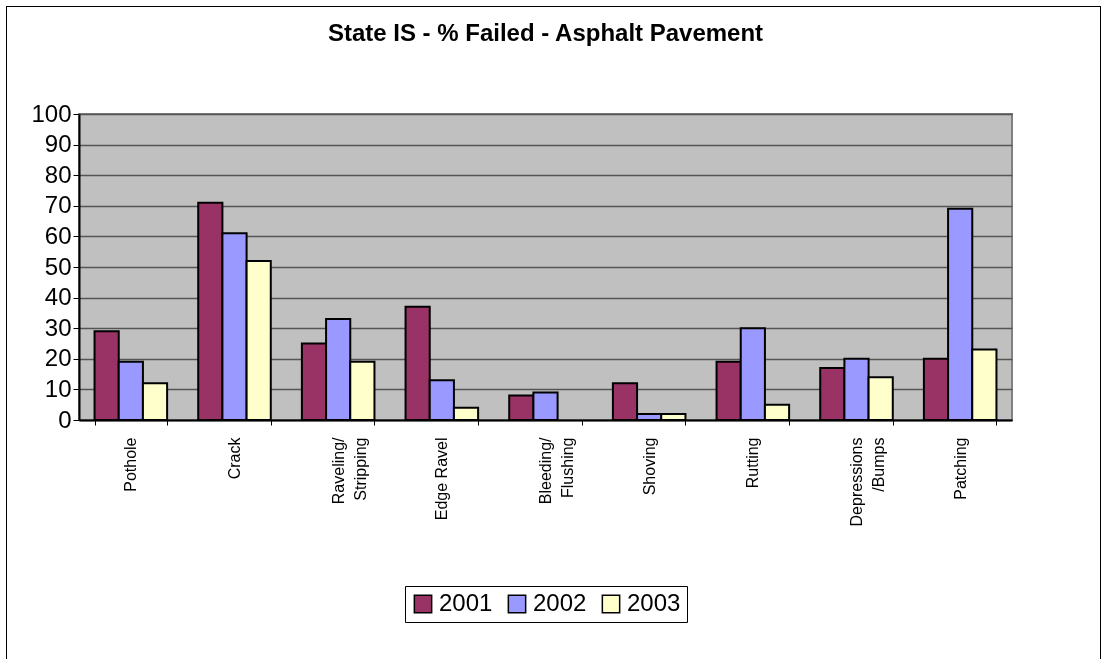 The width and height of the screenshot is (1111, 659). I want to click on x-tick-label: Shoving, so click(649, 466).